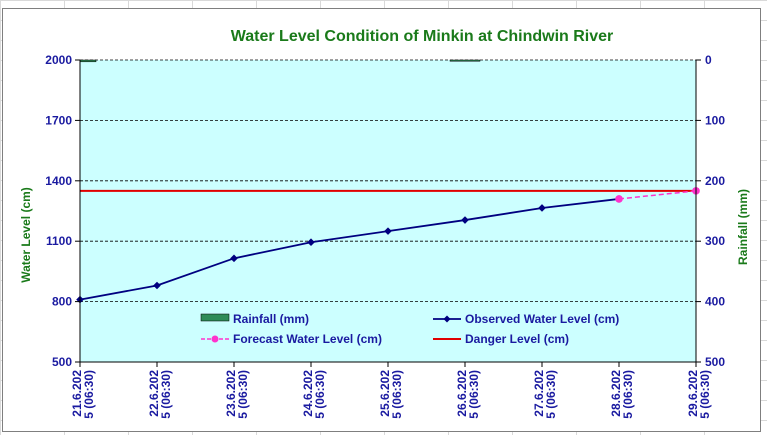 The width and height of the screenshot is (767, 435). I want to click on x-tick-label: 23.6.2025 (06:30), so click(237, 394).